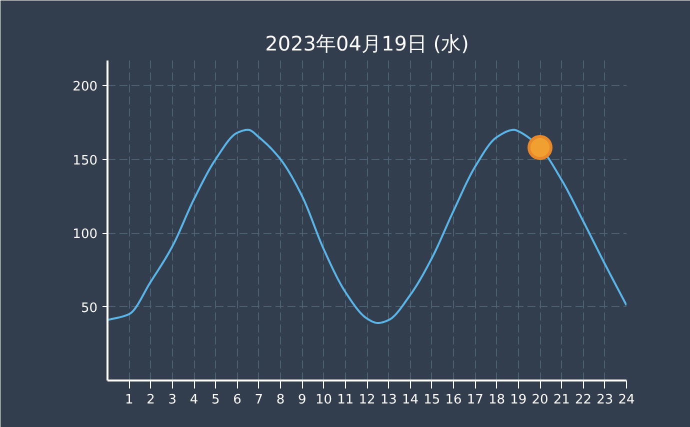  Describe the element at coordinates (432, 400) in the screenshot. I see `x-tick-label: 15` at that location.